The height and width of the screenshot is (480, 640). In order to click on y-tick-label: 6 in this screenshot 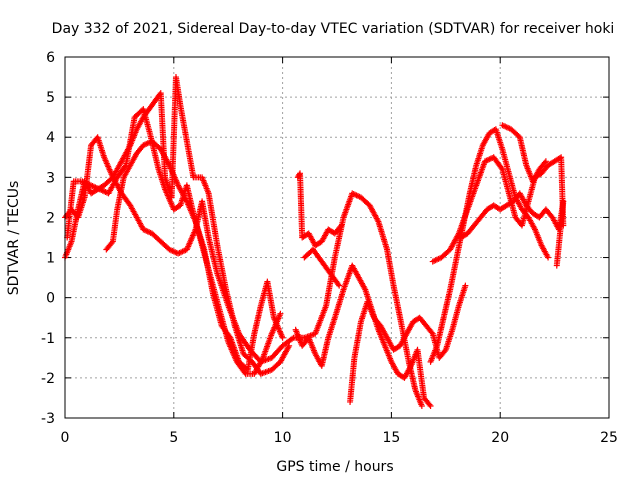, I will do `click(50, 58)`.